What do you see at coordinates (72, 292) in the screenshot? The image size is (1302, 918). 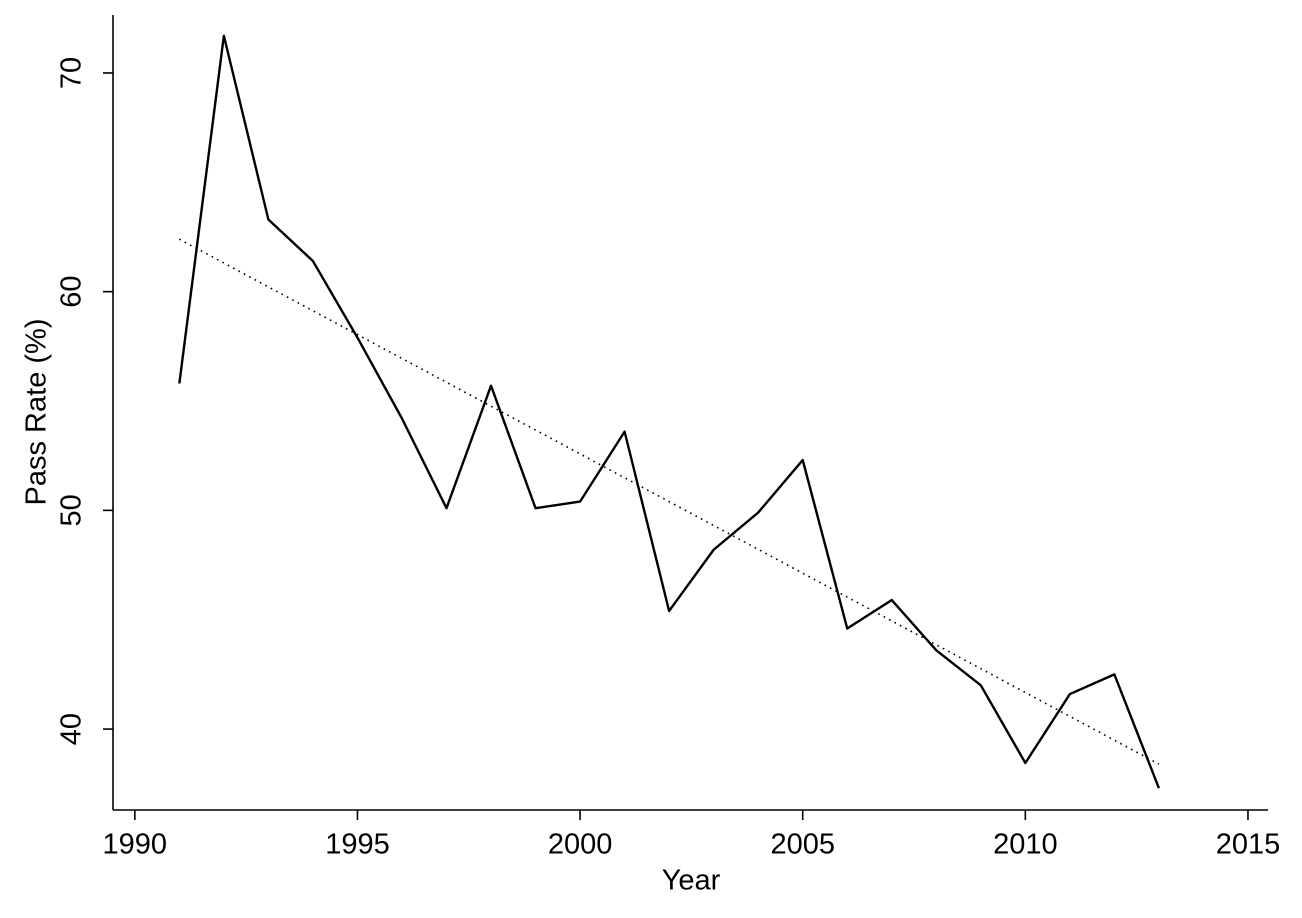 I see `y-tick-label: 60` at bounding box center [72, 292].